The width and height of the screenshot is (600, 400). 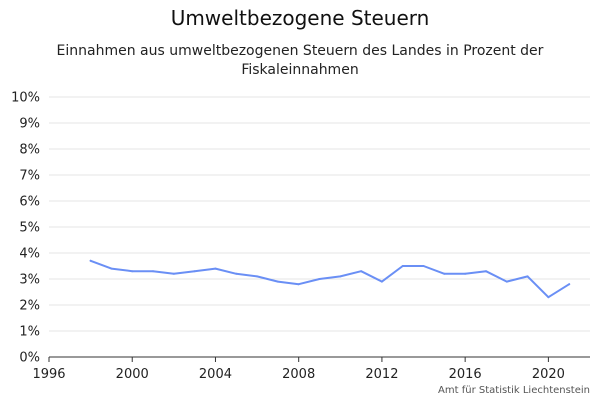 What do you see at coordinates (381, 374) in the screenshot?
I see `x-tick-label: 2012` at bounding box center [381, 374].